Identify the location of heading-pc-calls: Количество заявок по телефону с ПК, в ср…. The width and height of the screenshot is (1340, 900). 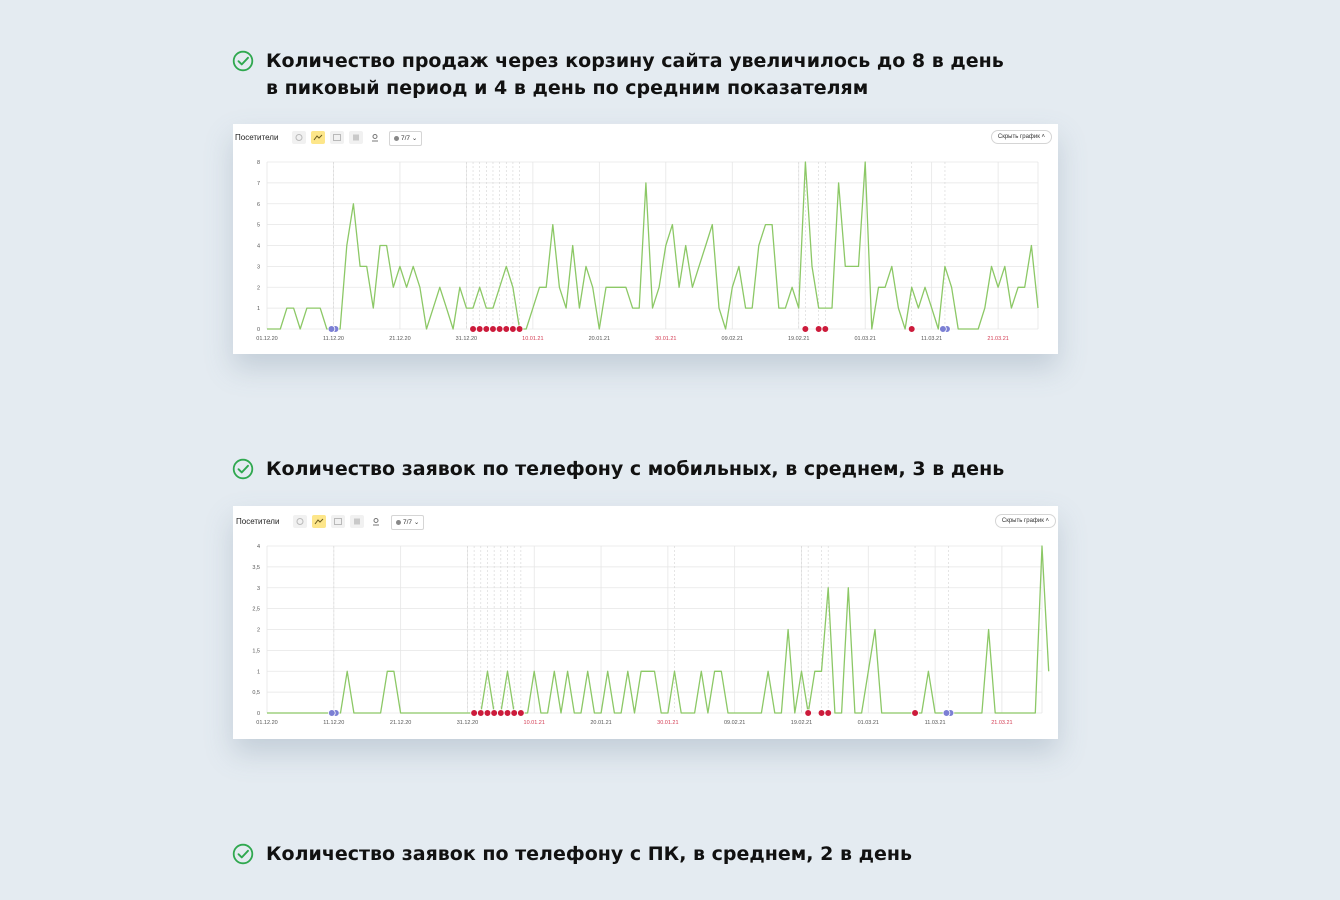
(572, 854).